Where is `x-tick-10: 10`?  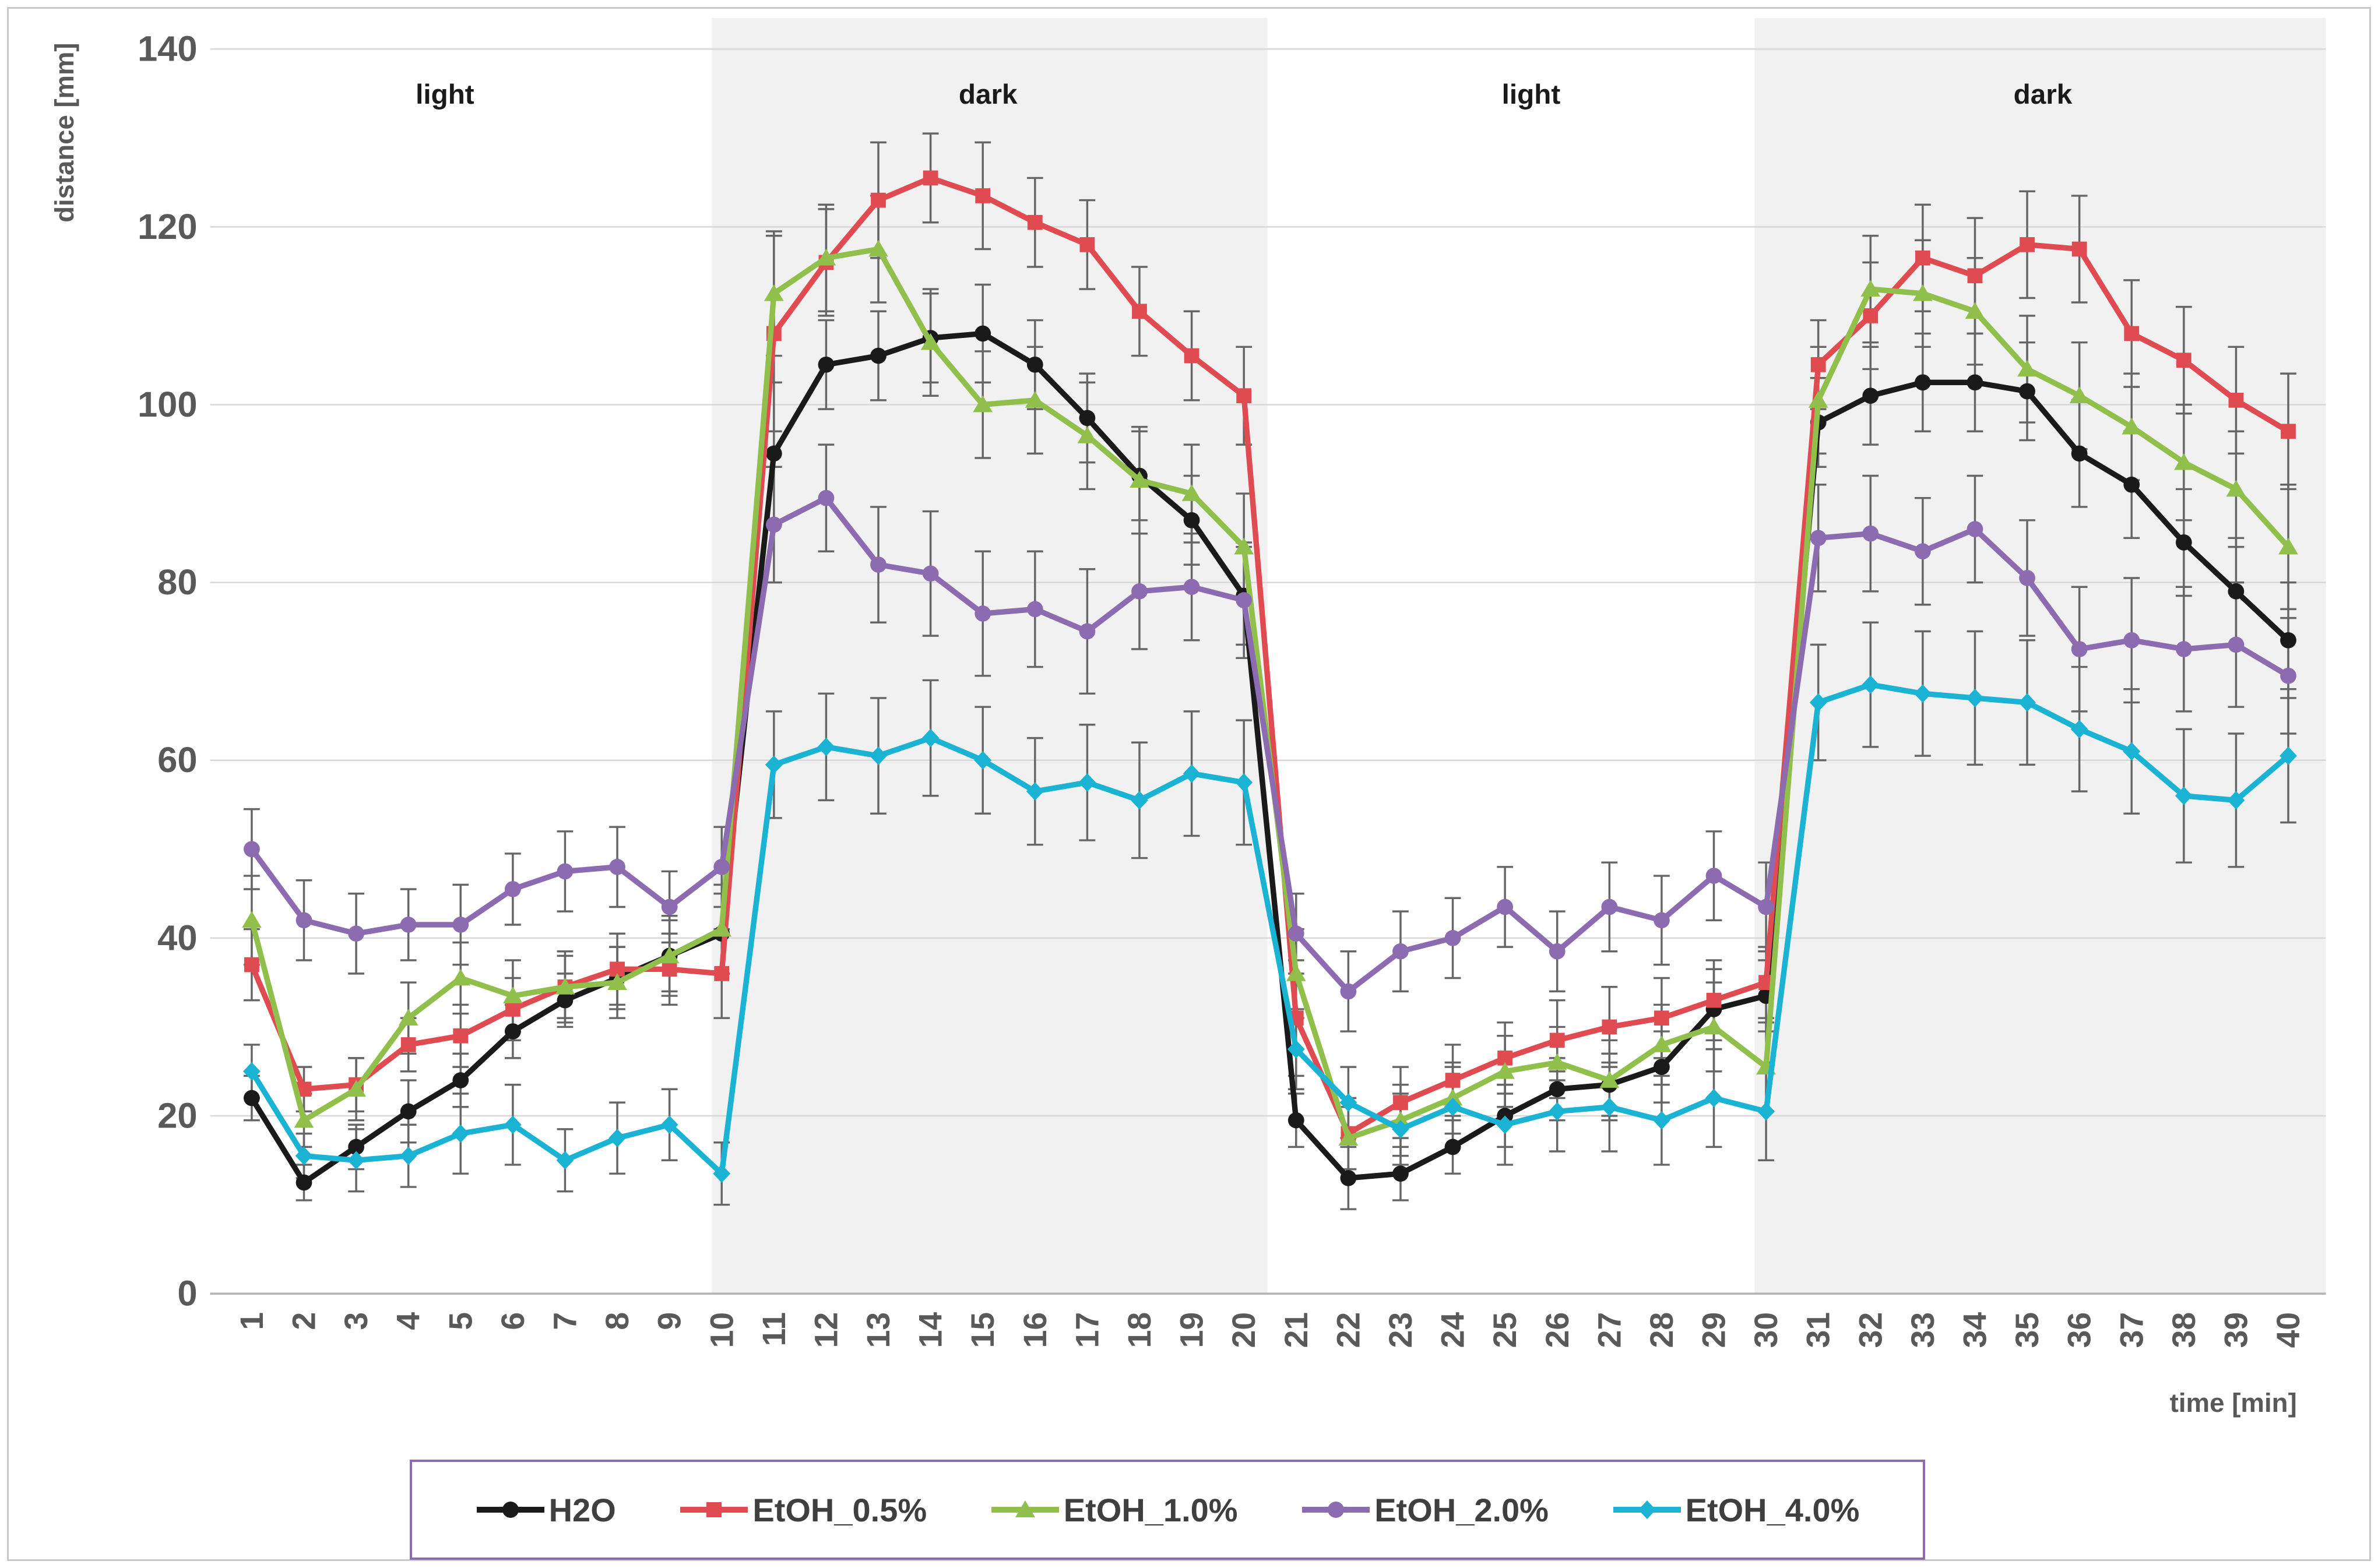
x-tick-10: 10 is located at coordinates (721, 1330).